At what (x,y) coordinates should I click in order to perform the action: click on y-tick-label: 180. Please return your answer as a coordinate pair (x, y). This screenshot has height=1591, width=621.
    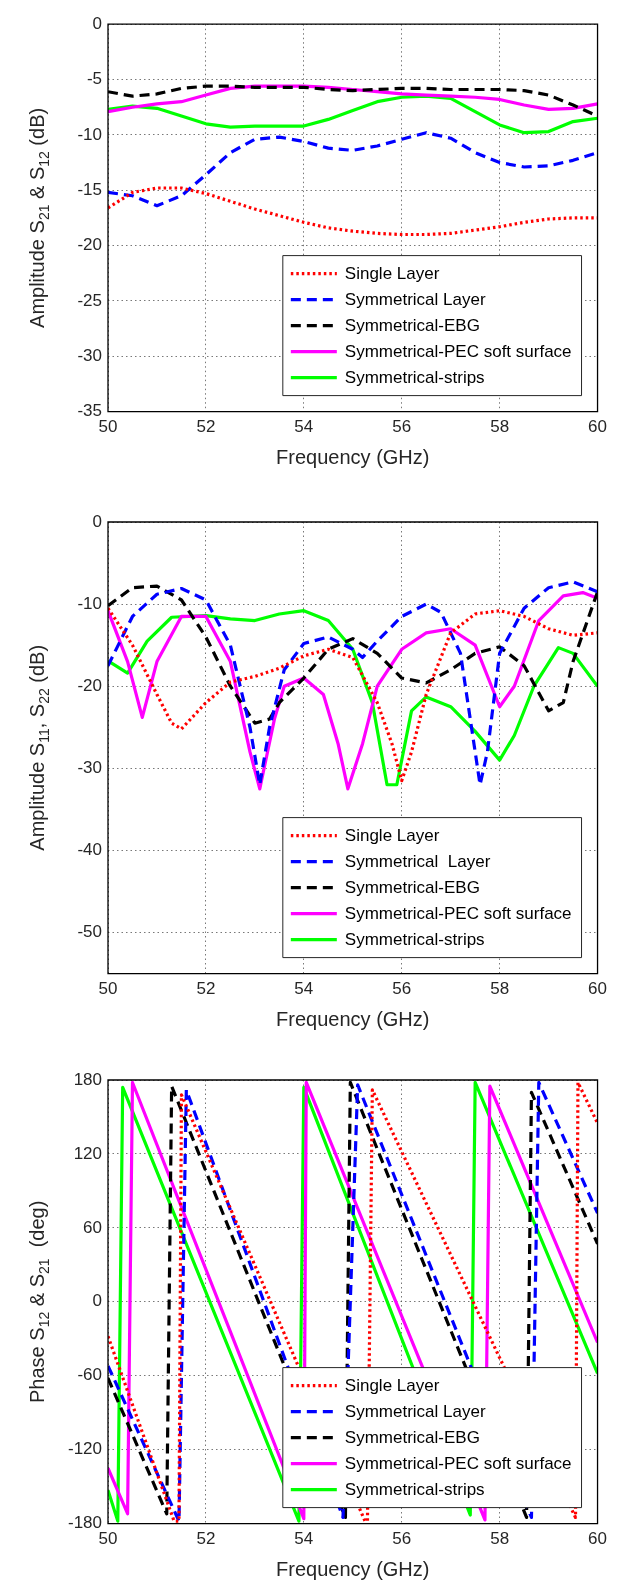
    Looking at the image, I should click on (87, 1079).